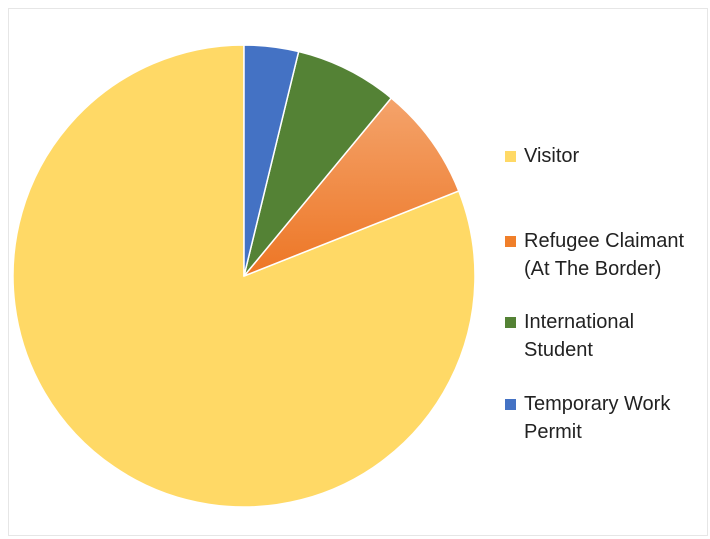 This screenshot has height=539, width=710. What do you see at coordinates (579, 336) in the screenshot?
I see `legend-label-international-student: International Student` at bounding box center [579, 336].